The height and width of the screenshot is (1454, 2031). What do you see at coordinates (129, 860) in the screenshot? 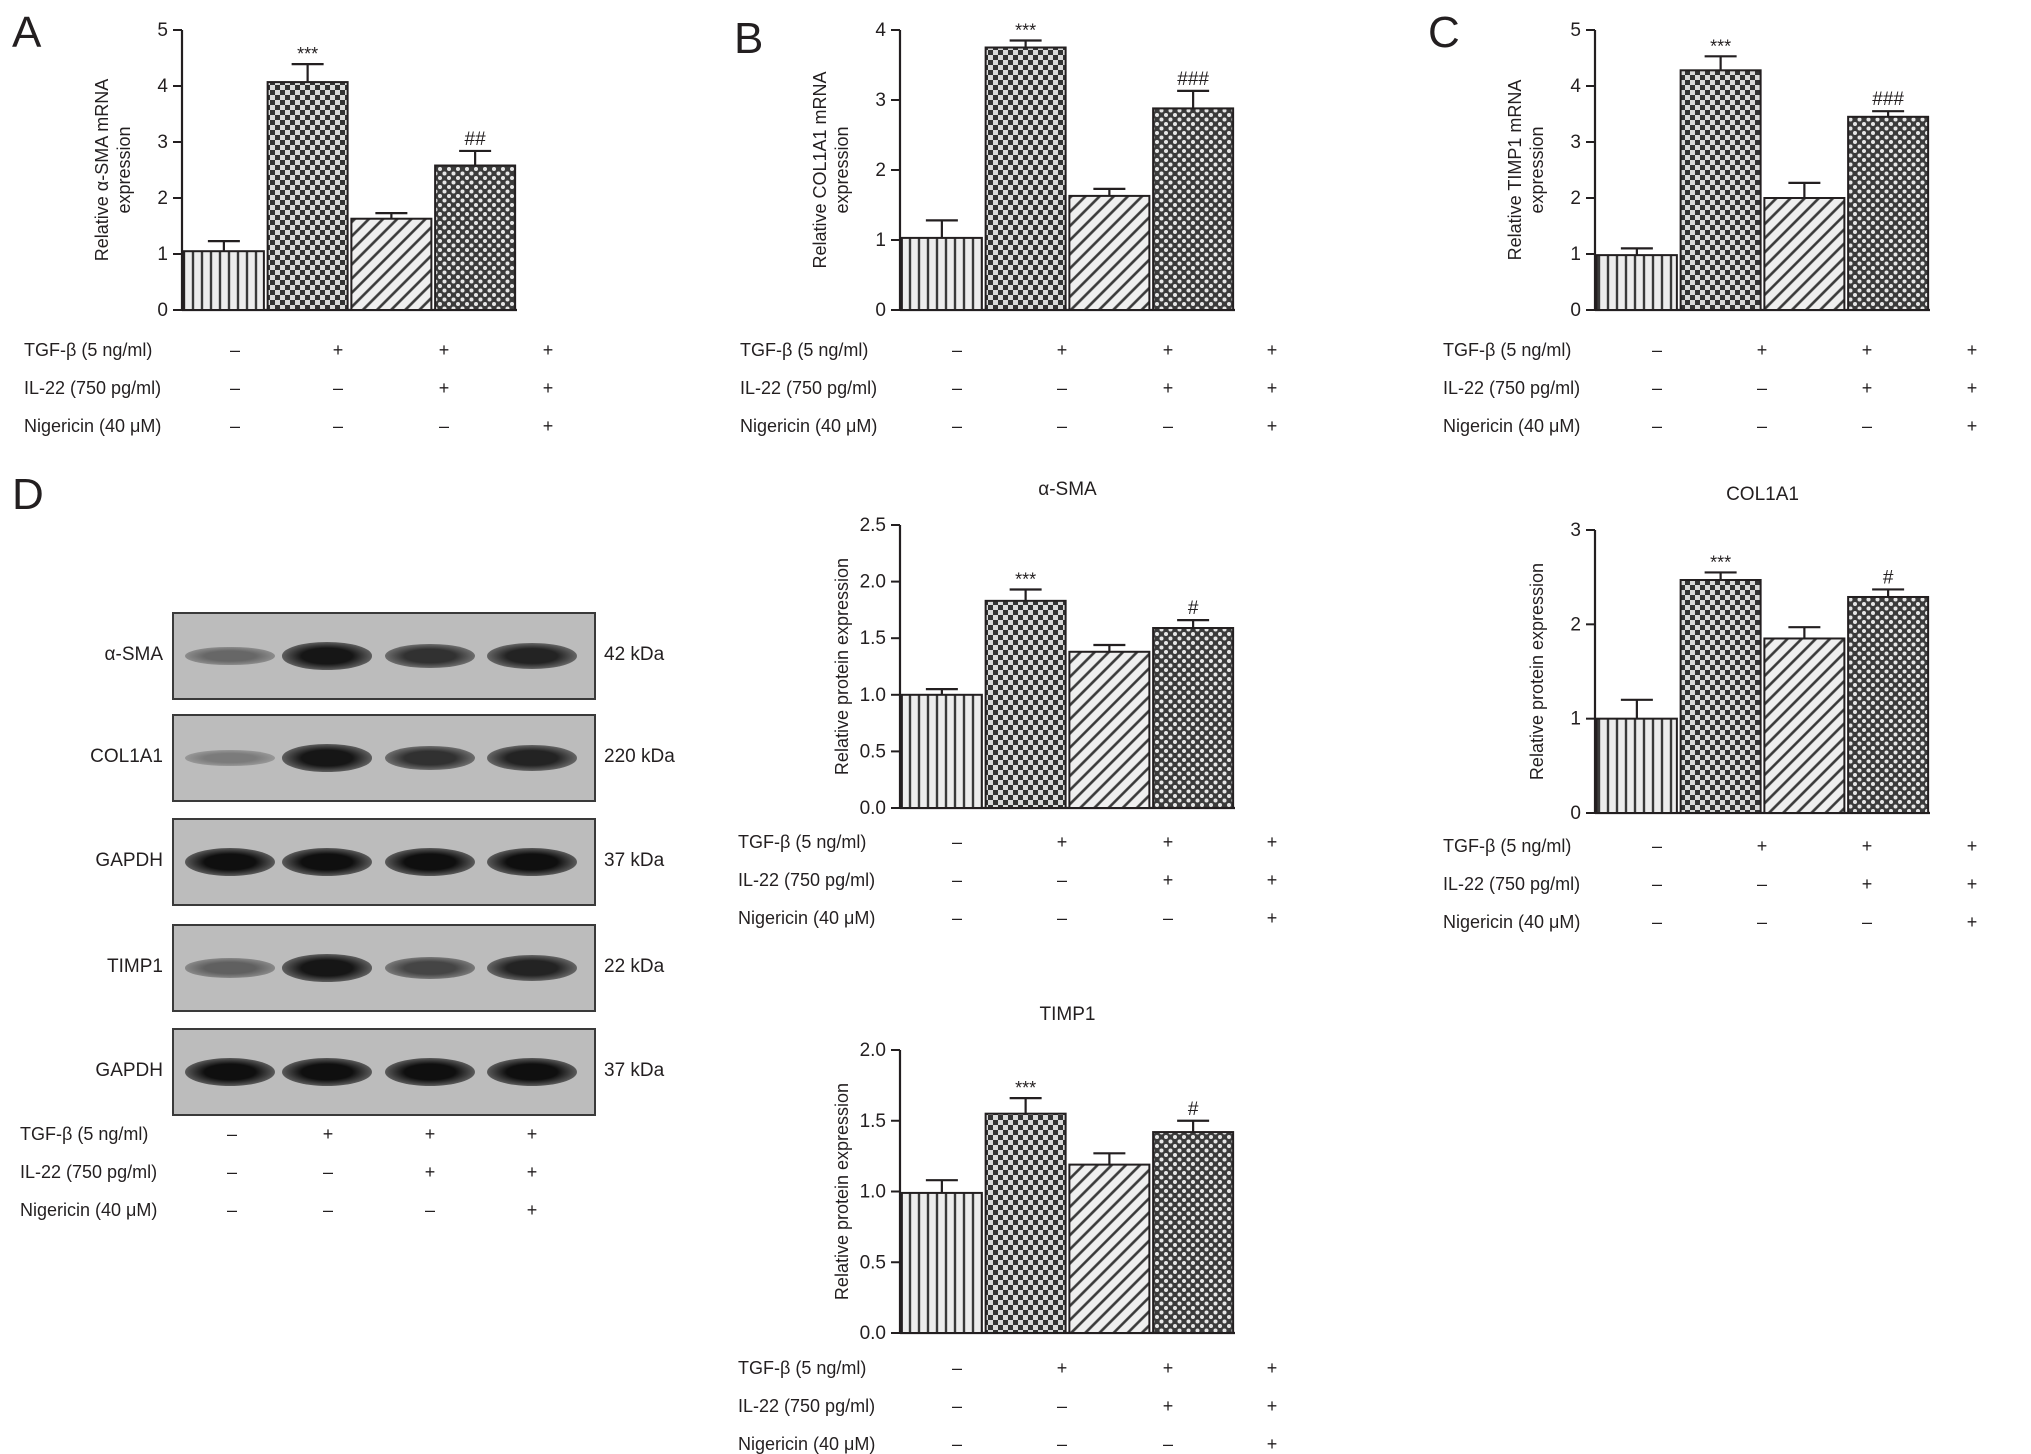
I see `blot-row-label: GAPDH` at bounding box center [129, 860].